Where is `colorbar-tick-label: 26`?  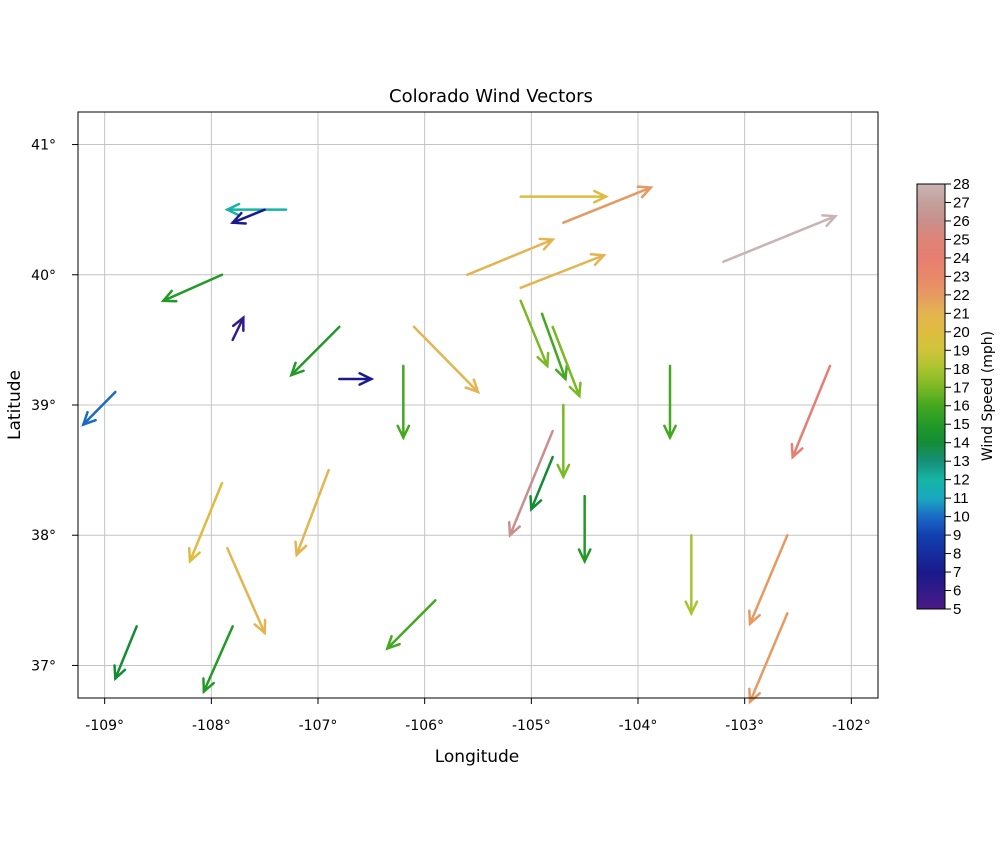
colorbar-tick-label: 26 is located at coordinates (961, 221).